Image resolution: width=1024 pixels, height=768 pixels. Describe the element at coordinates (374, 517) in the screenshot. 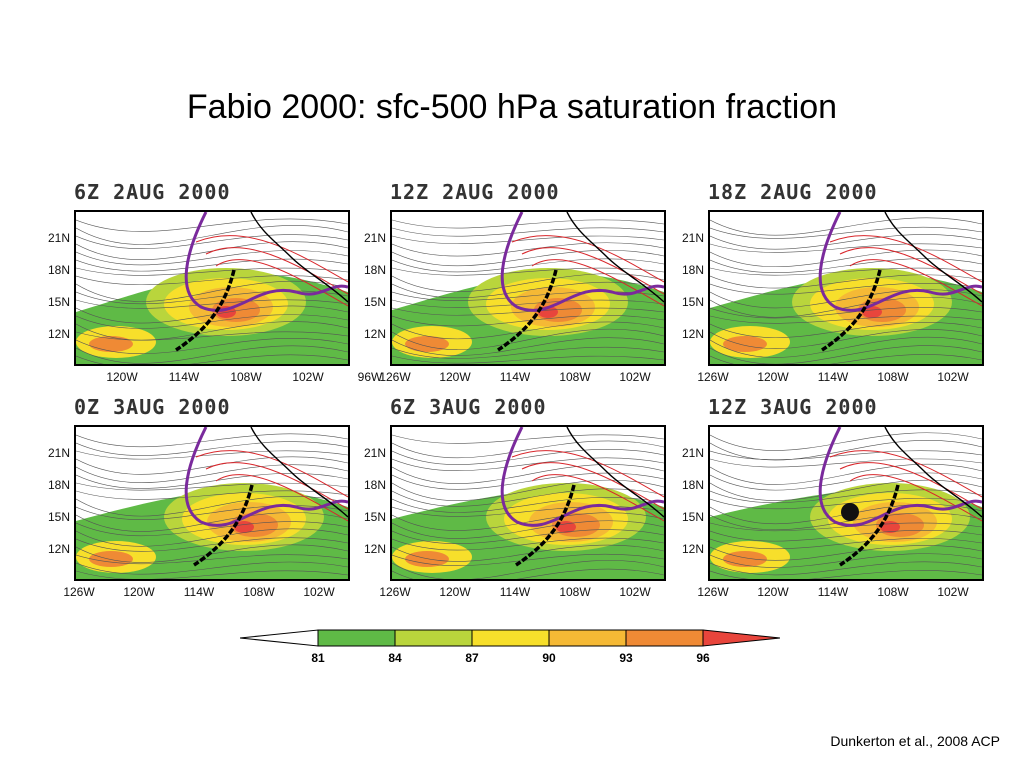

I see `latitude-label: 15N` at that location.